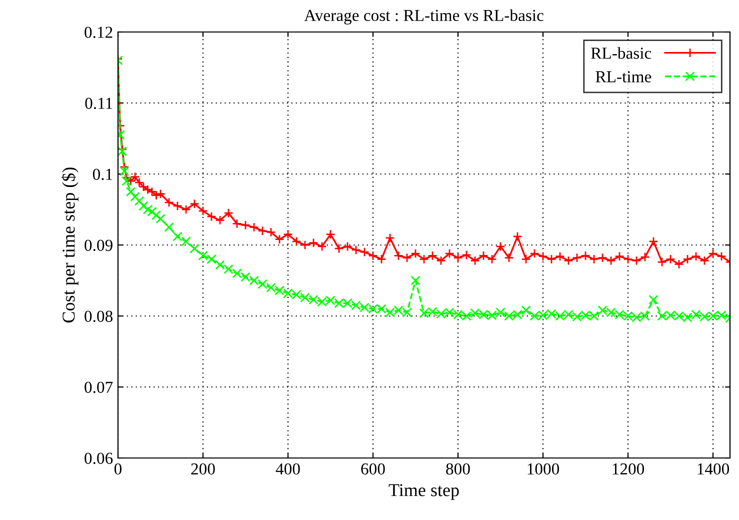 This screenshot has width=739, height=520. Describe the element at coordinates (458, 469) in the screenshot. I see `x-tick-label: 800` at that location.